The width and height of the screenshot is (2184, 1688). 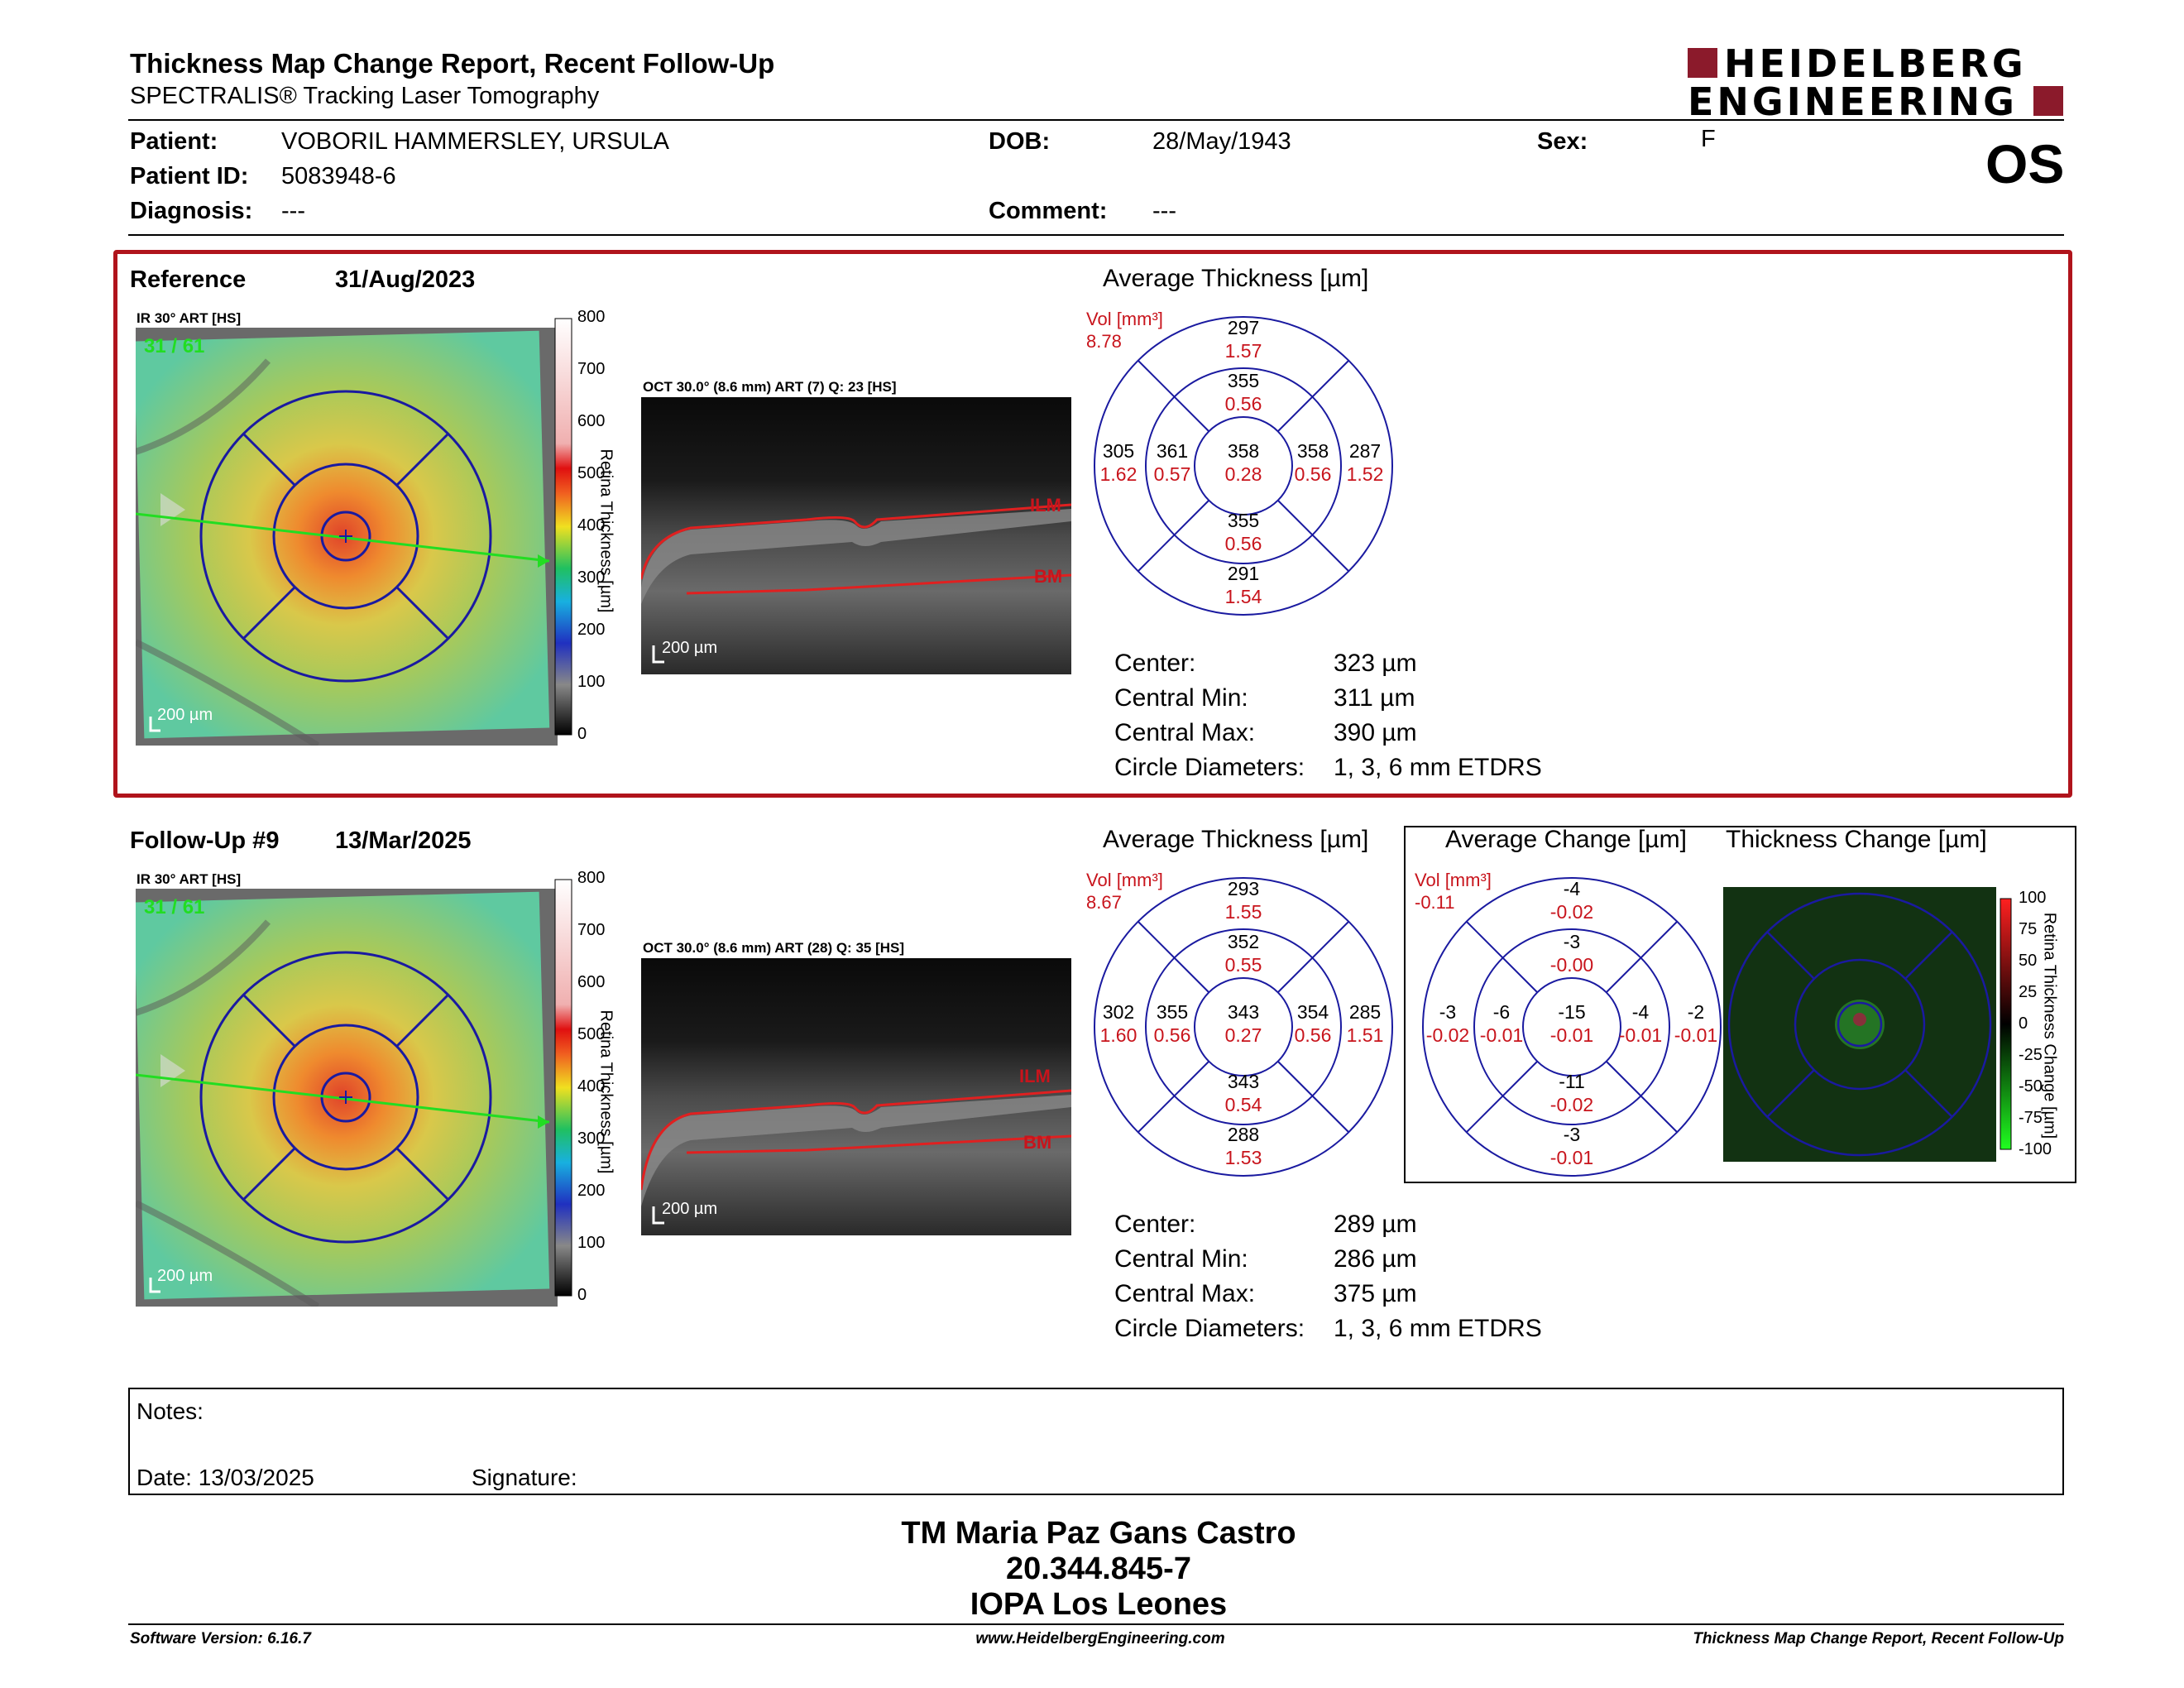 I want to click on center-value: 289 µm, so click(x=1375, y=1224).